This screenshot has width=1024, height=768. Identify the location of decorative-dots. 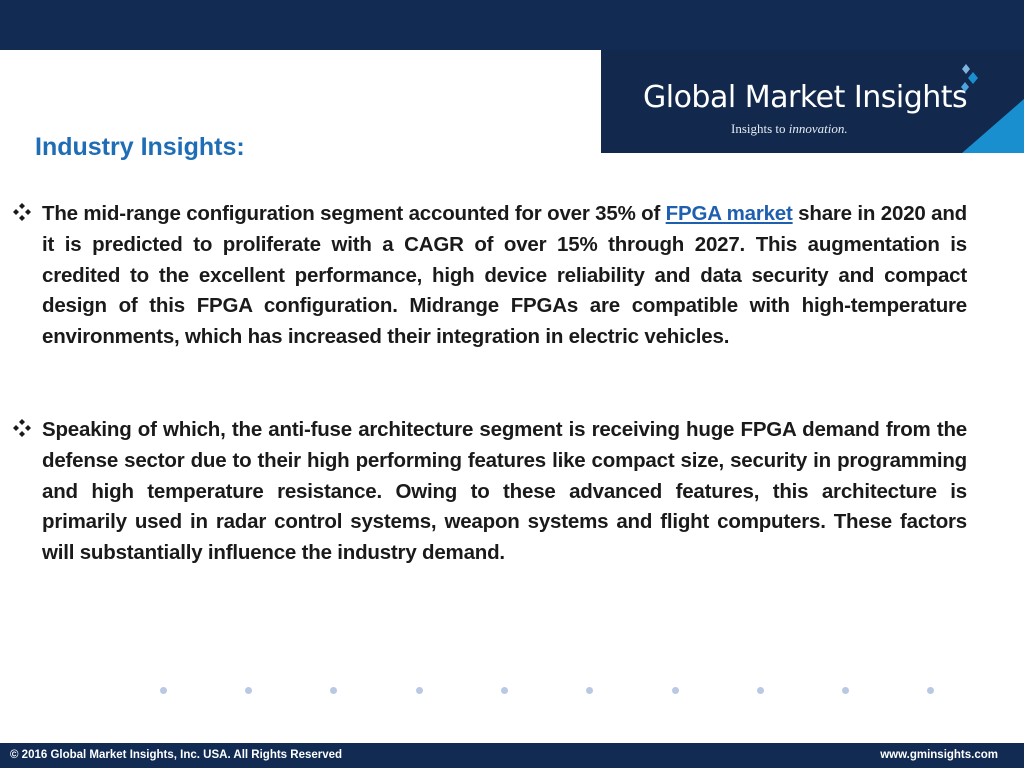
(512, 693).